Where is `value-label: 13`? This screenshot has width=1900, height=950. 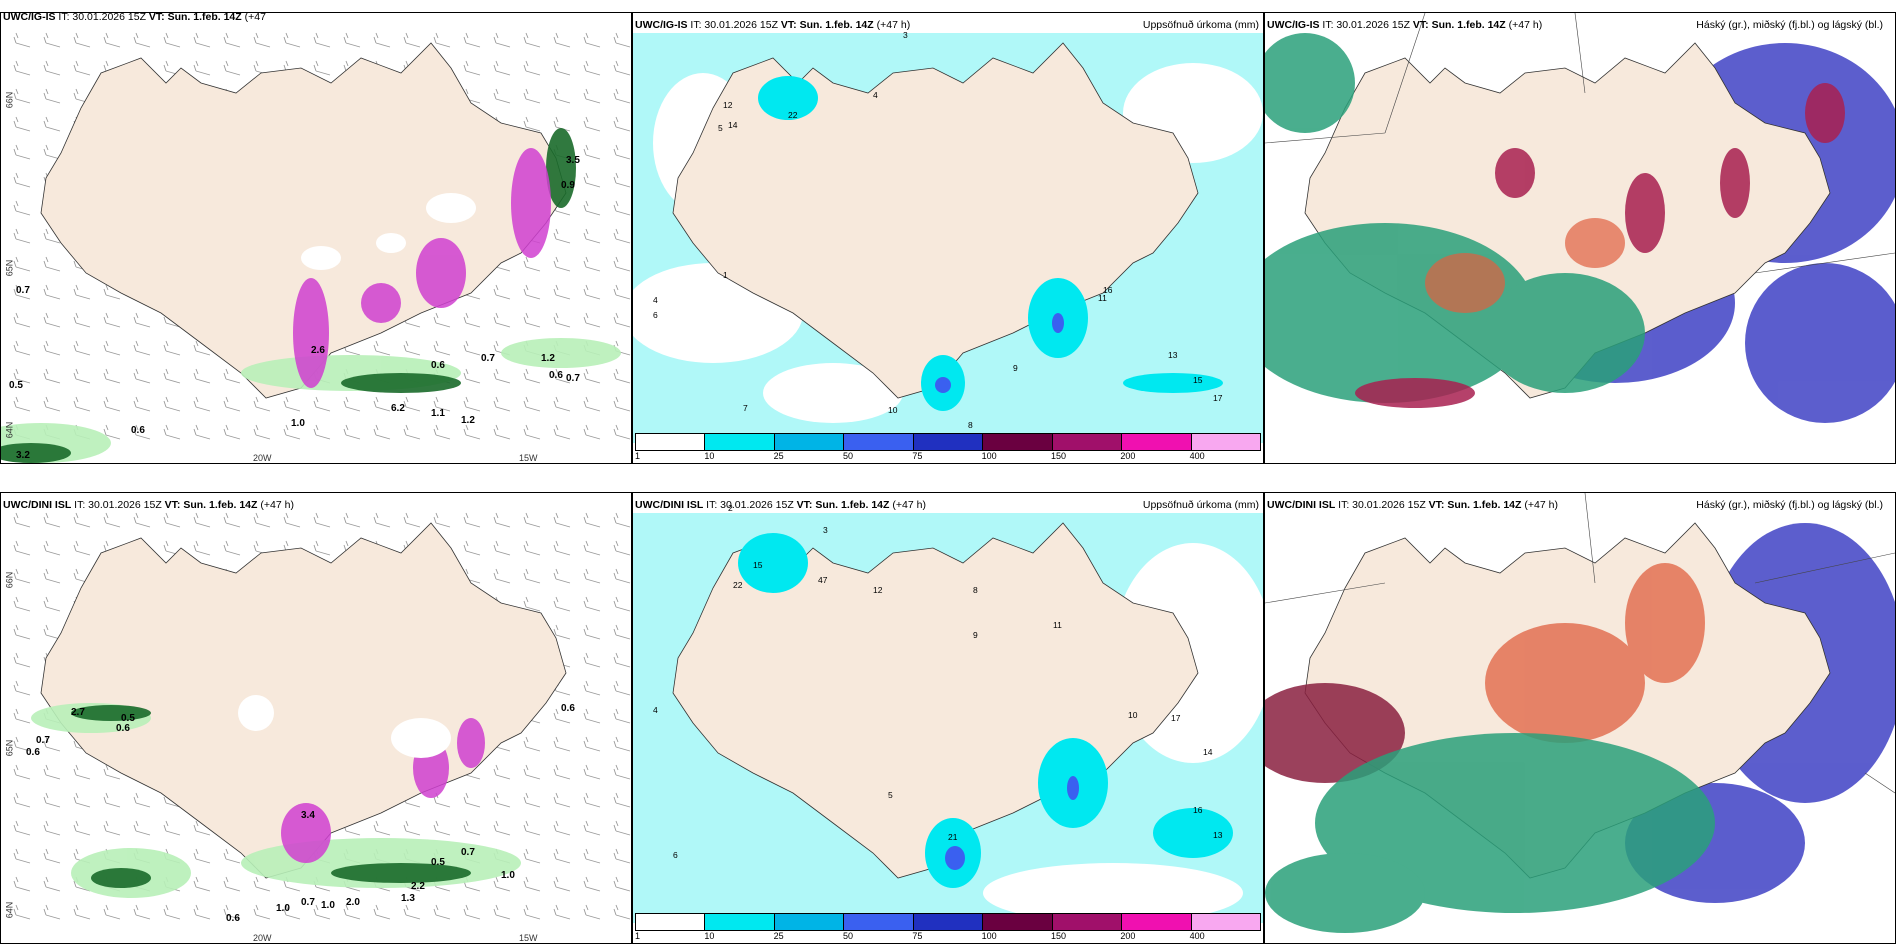
value-label: 13 is located at coordinates (1173, 355).